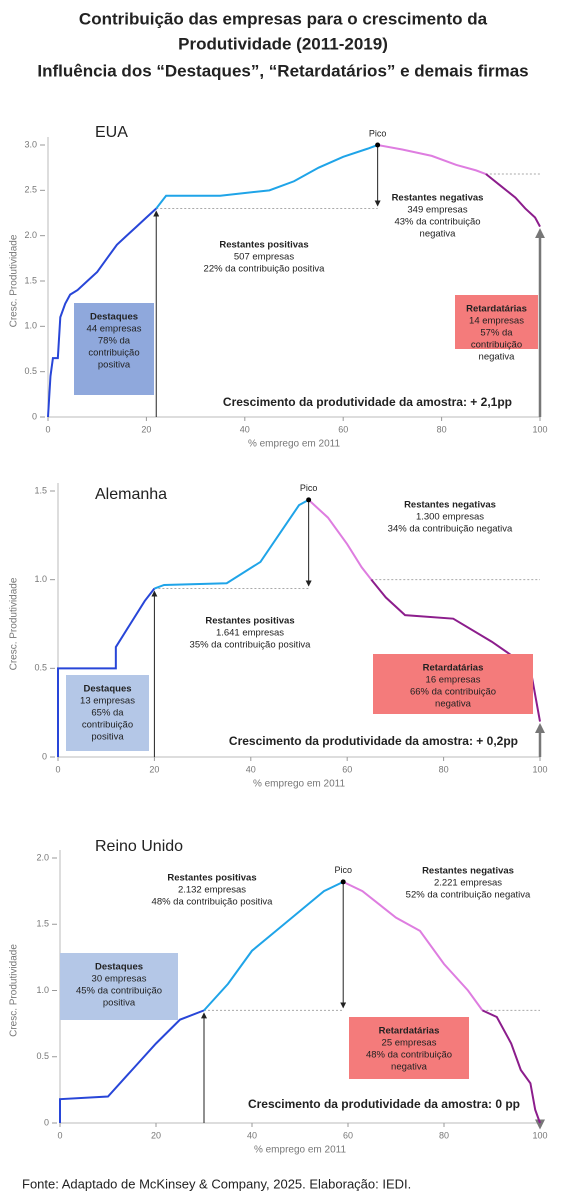 Image resolution: width=566 pixels, height=1204 pixels. Describe the element at coordinates (450, 517) in the screenshot. I see `annotation: 1.300 empresas` at that location.